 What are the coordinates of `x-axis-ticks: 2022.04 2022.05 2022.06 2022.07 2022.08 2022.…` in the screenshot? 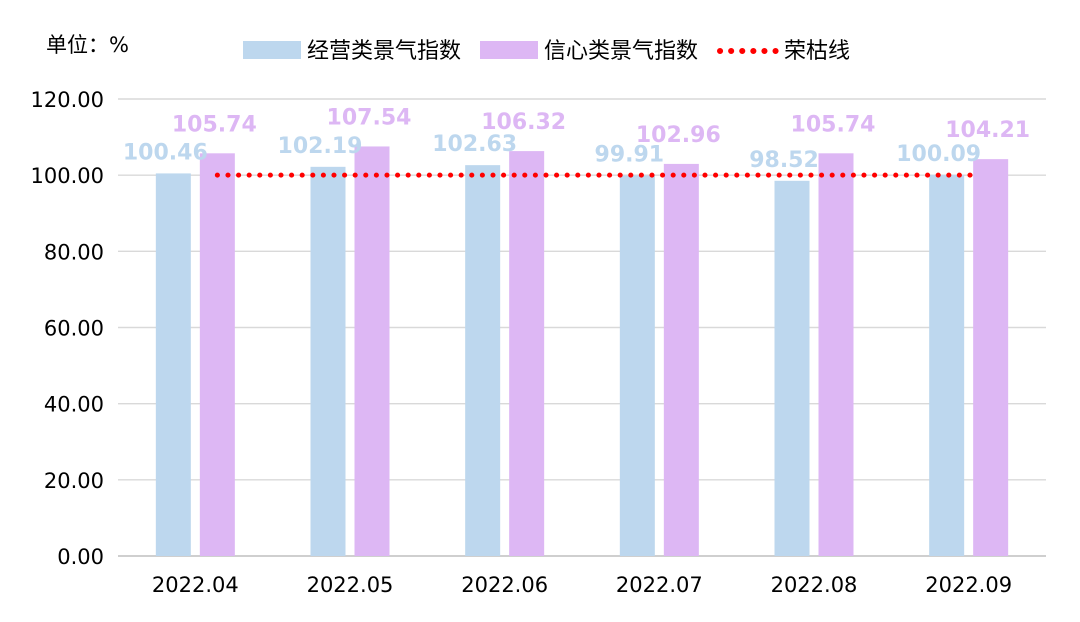 It's located at (582, 585).